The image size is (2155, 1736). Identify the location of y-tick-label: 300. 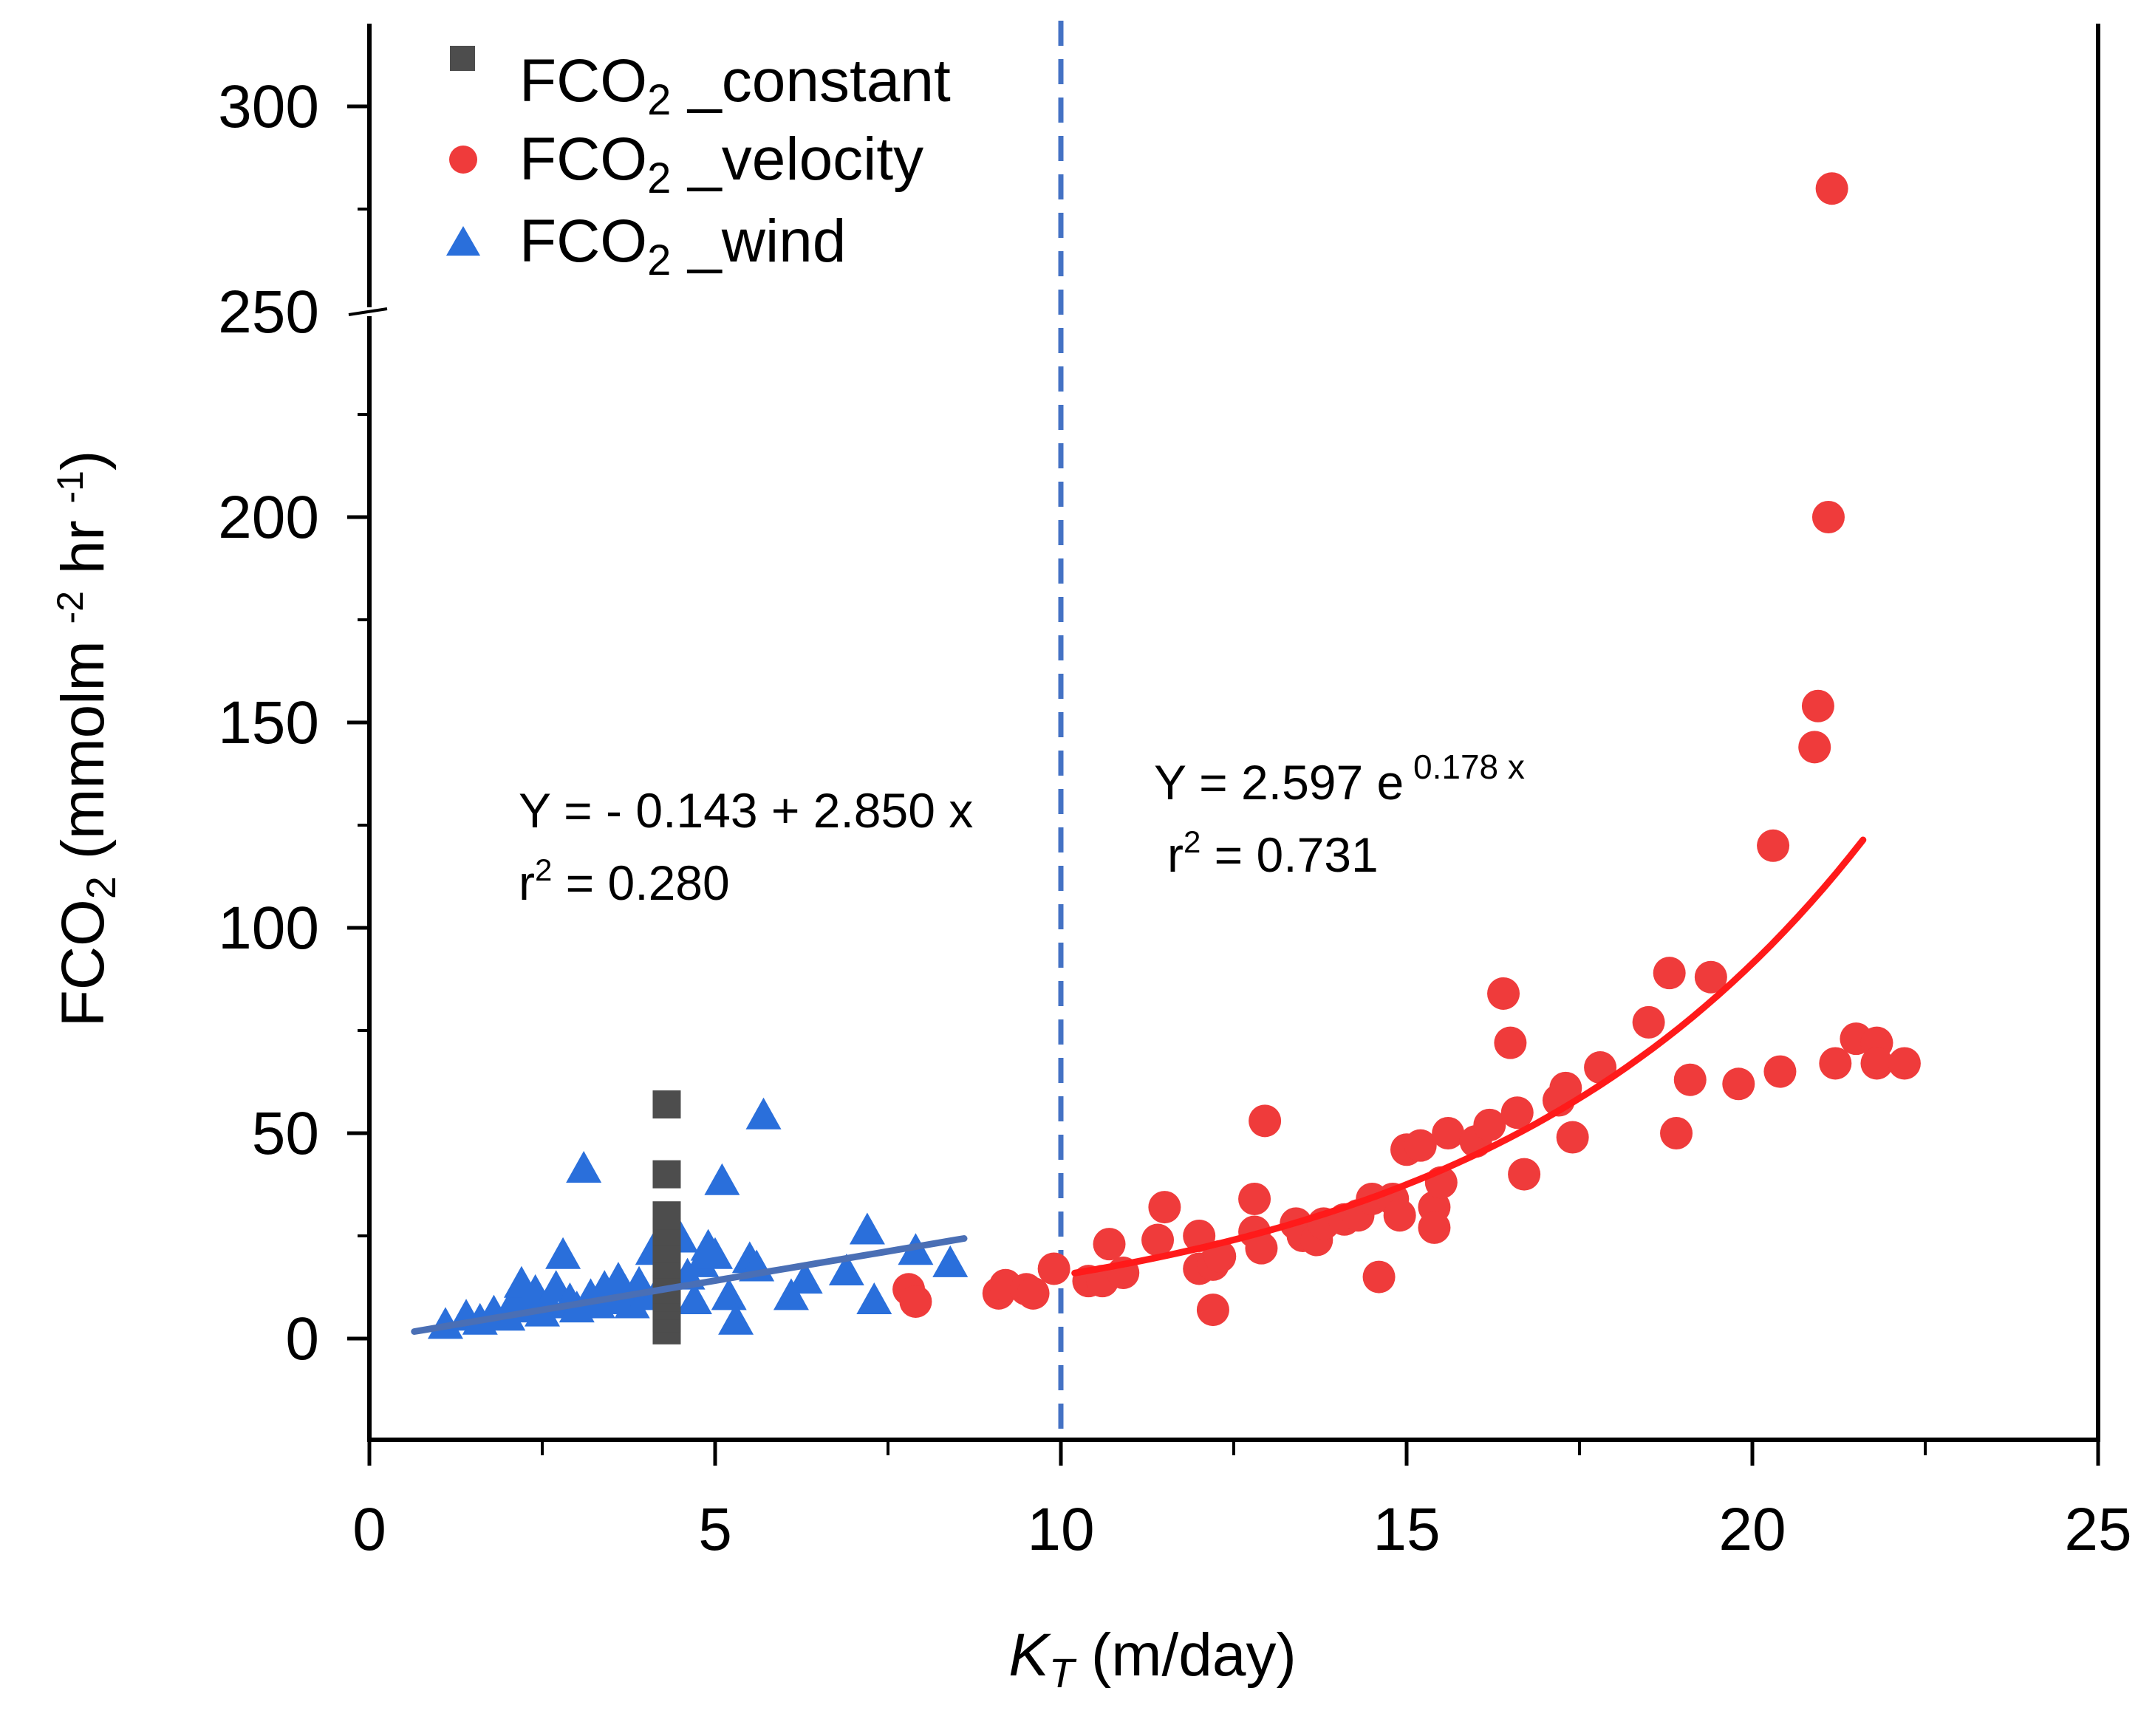
(268, 106).